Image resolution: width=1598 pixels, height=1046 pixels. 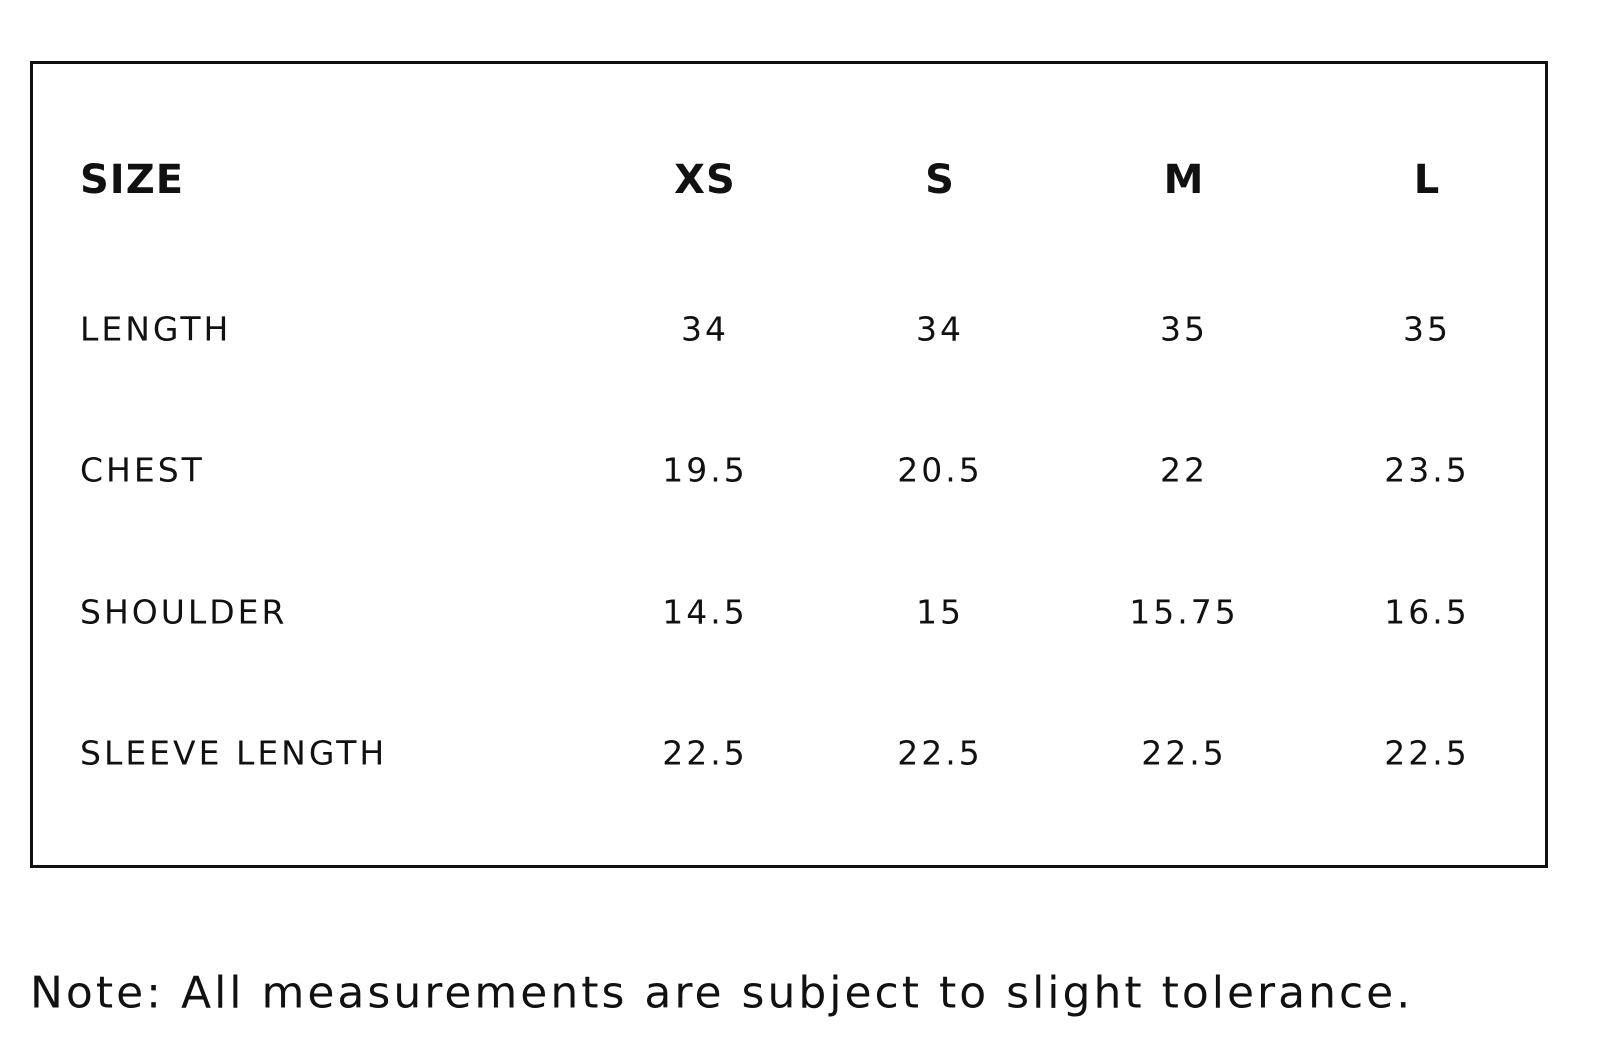 What do you see at coordinates (940, 612) in the screenshot?
I see `table-cell: 15` at bounding box center [940, 612].